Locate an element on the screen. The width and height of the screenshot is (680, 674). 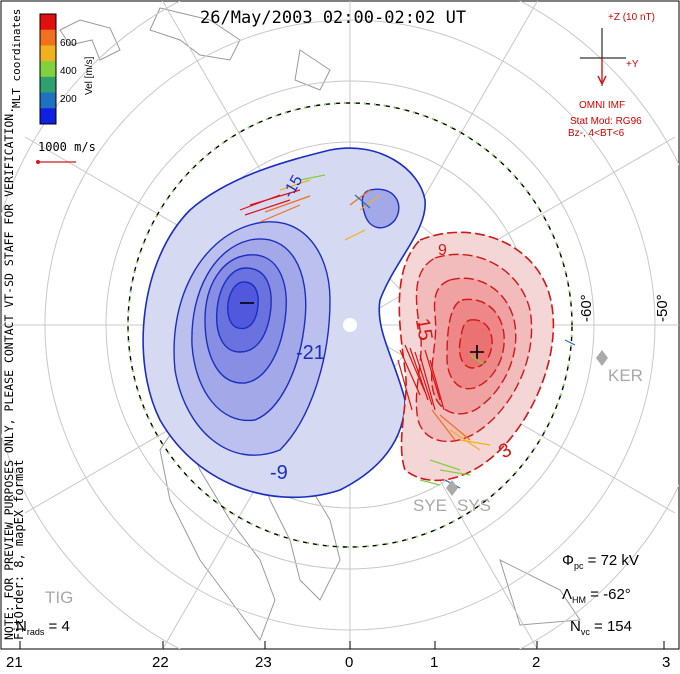
pole-marker is located at coordinates (350, 325).